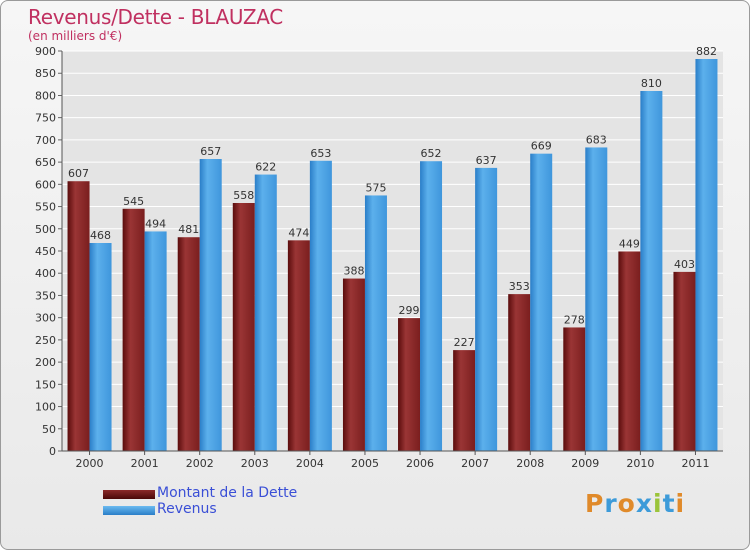  What do you see at coordinates (45, 51) in the screenshot?
I see `y-tick-label: 900` at bounding box center [45, 51].